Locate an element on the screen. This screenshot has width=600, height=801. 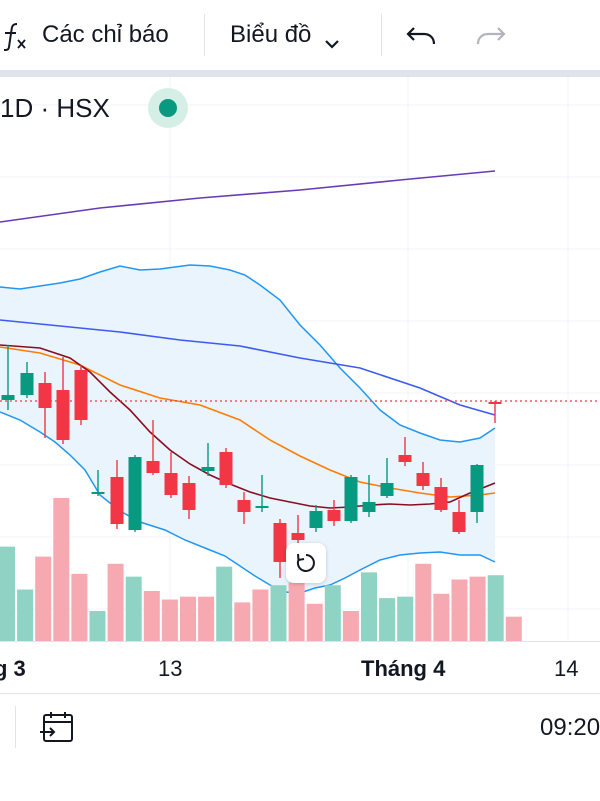
x-tick-label: g 3 is located at coordinates (13, 668).